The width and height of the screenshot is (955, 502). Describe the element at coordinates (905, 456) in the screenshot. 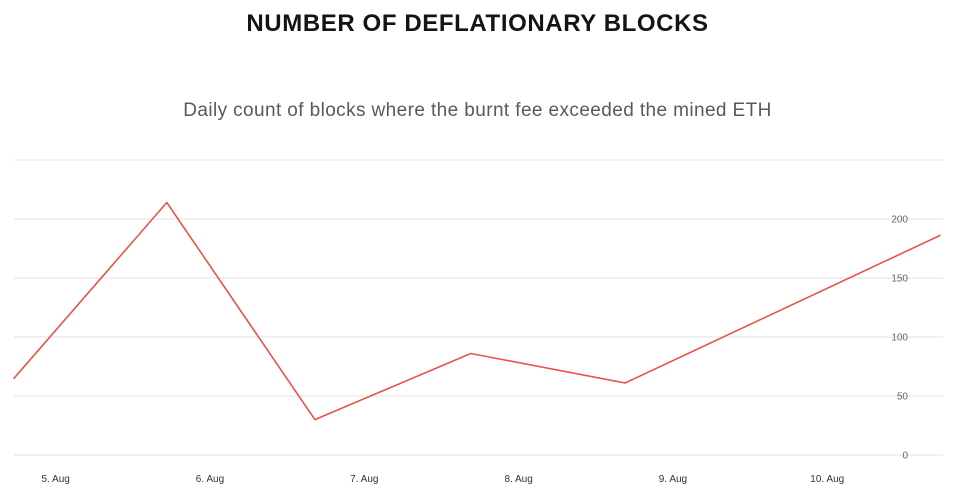

I see `y-axis-label: 0` at that location.